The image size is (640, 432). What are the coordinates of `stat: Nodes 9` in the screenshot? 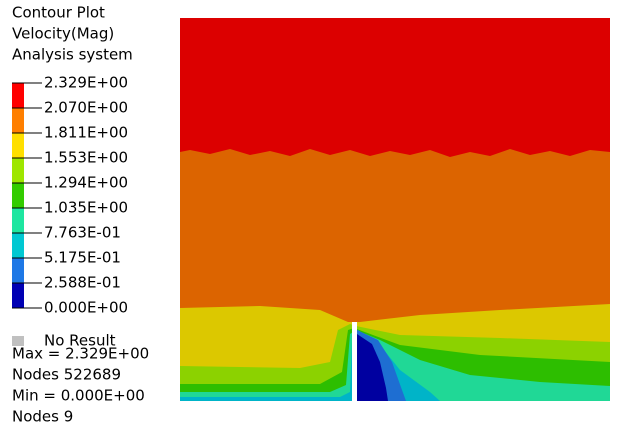 It's located at (42, 417).